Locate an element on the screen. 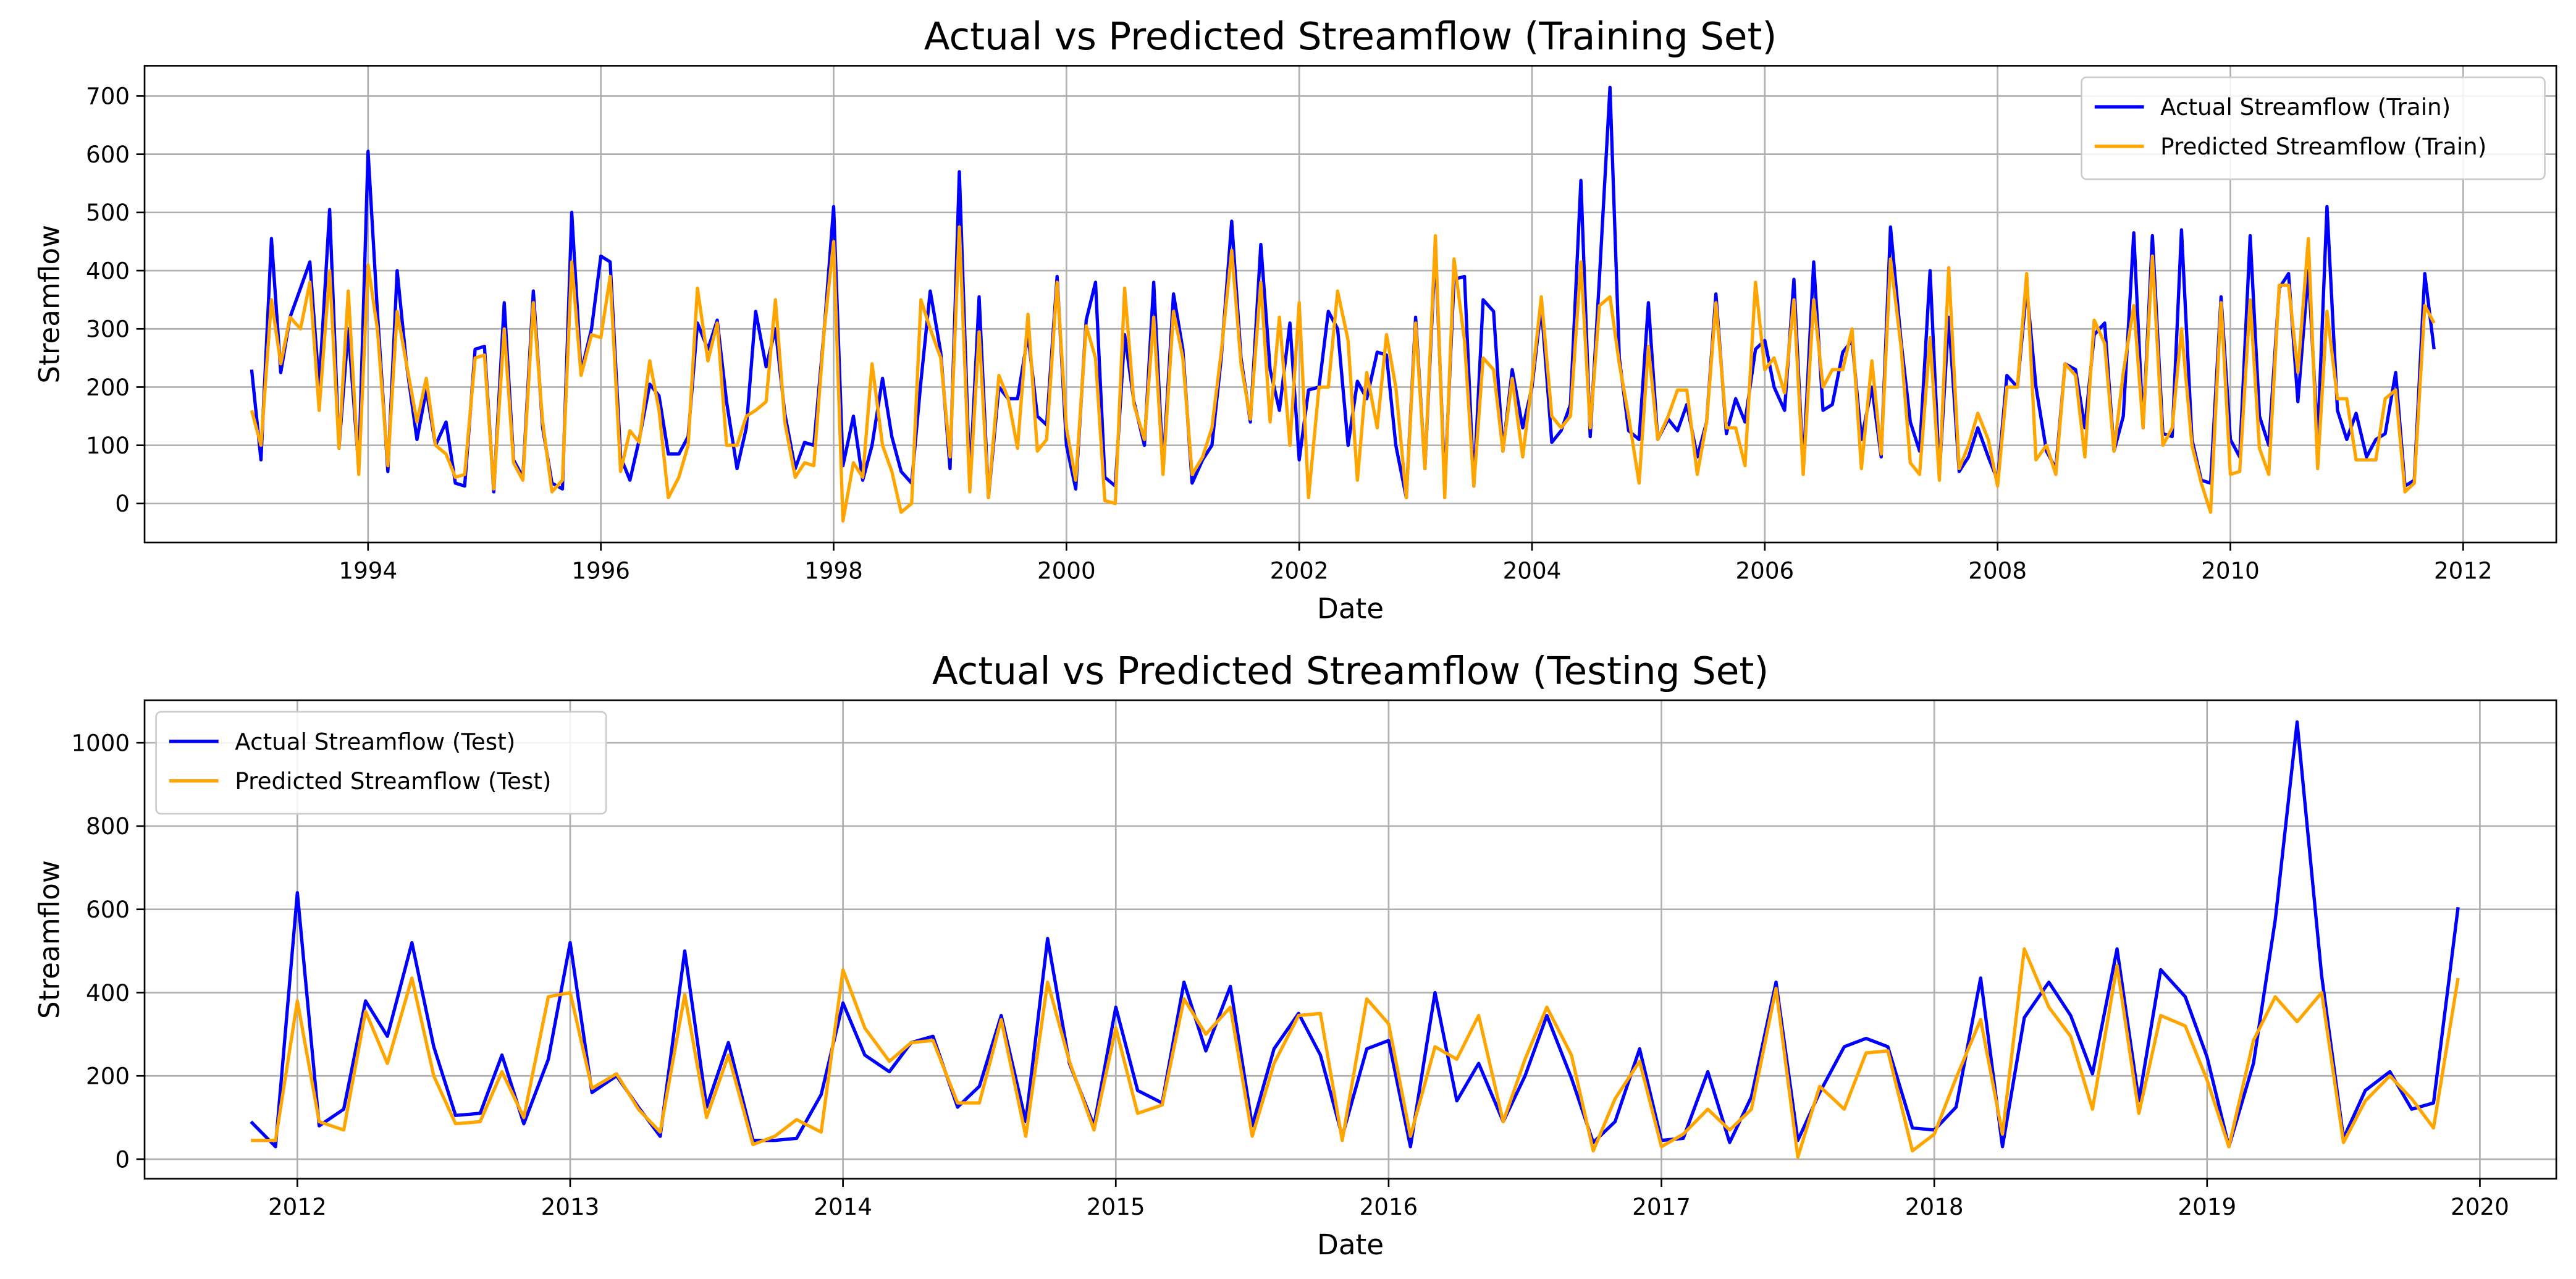  x-tick-label: 2006 is located at coordinates (1764, 571).